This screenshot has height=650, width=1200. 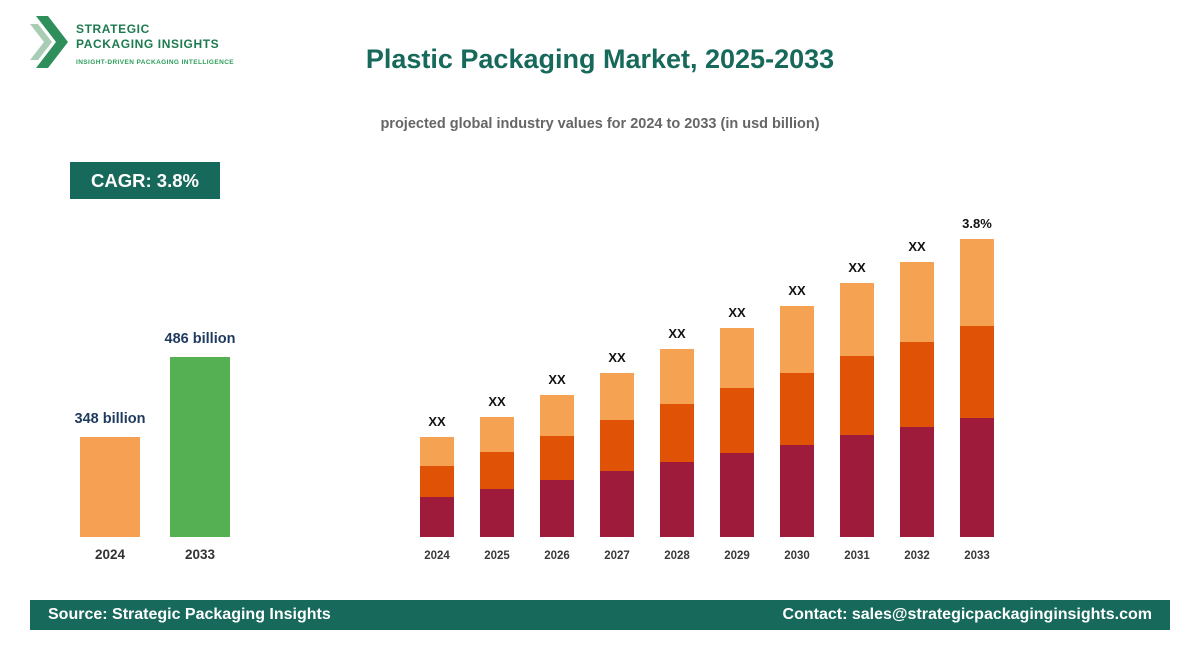 What do you see at coordinates (557, 415) in the screenshot?
I see `stacked-top-segment-2026` at bounding box center [557, 415].